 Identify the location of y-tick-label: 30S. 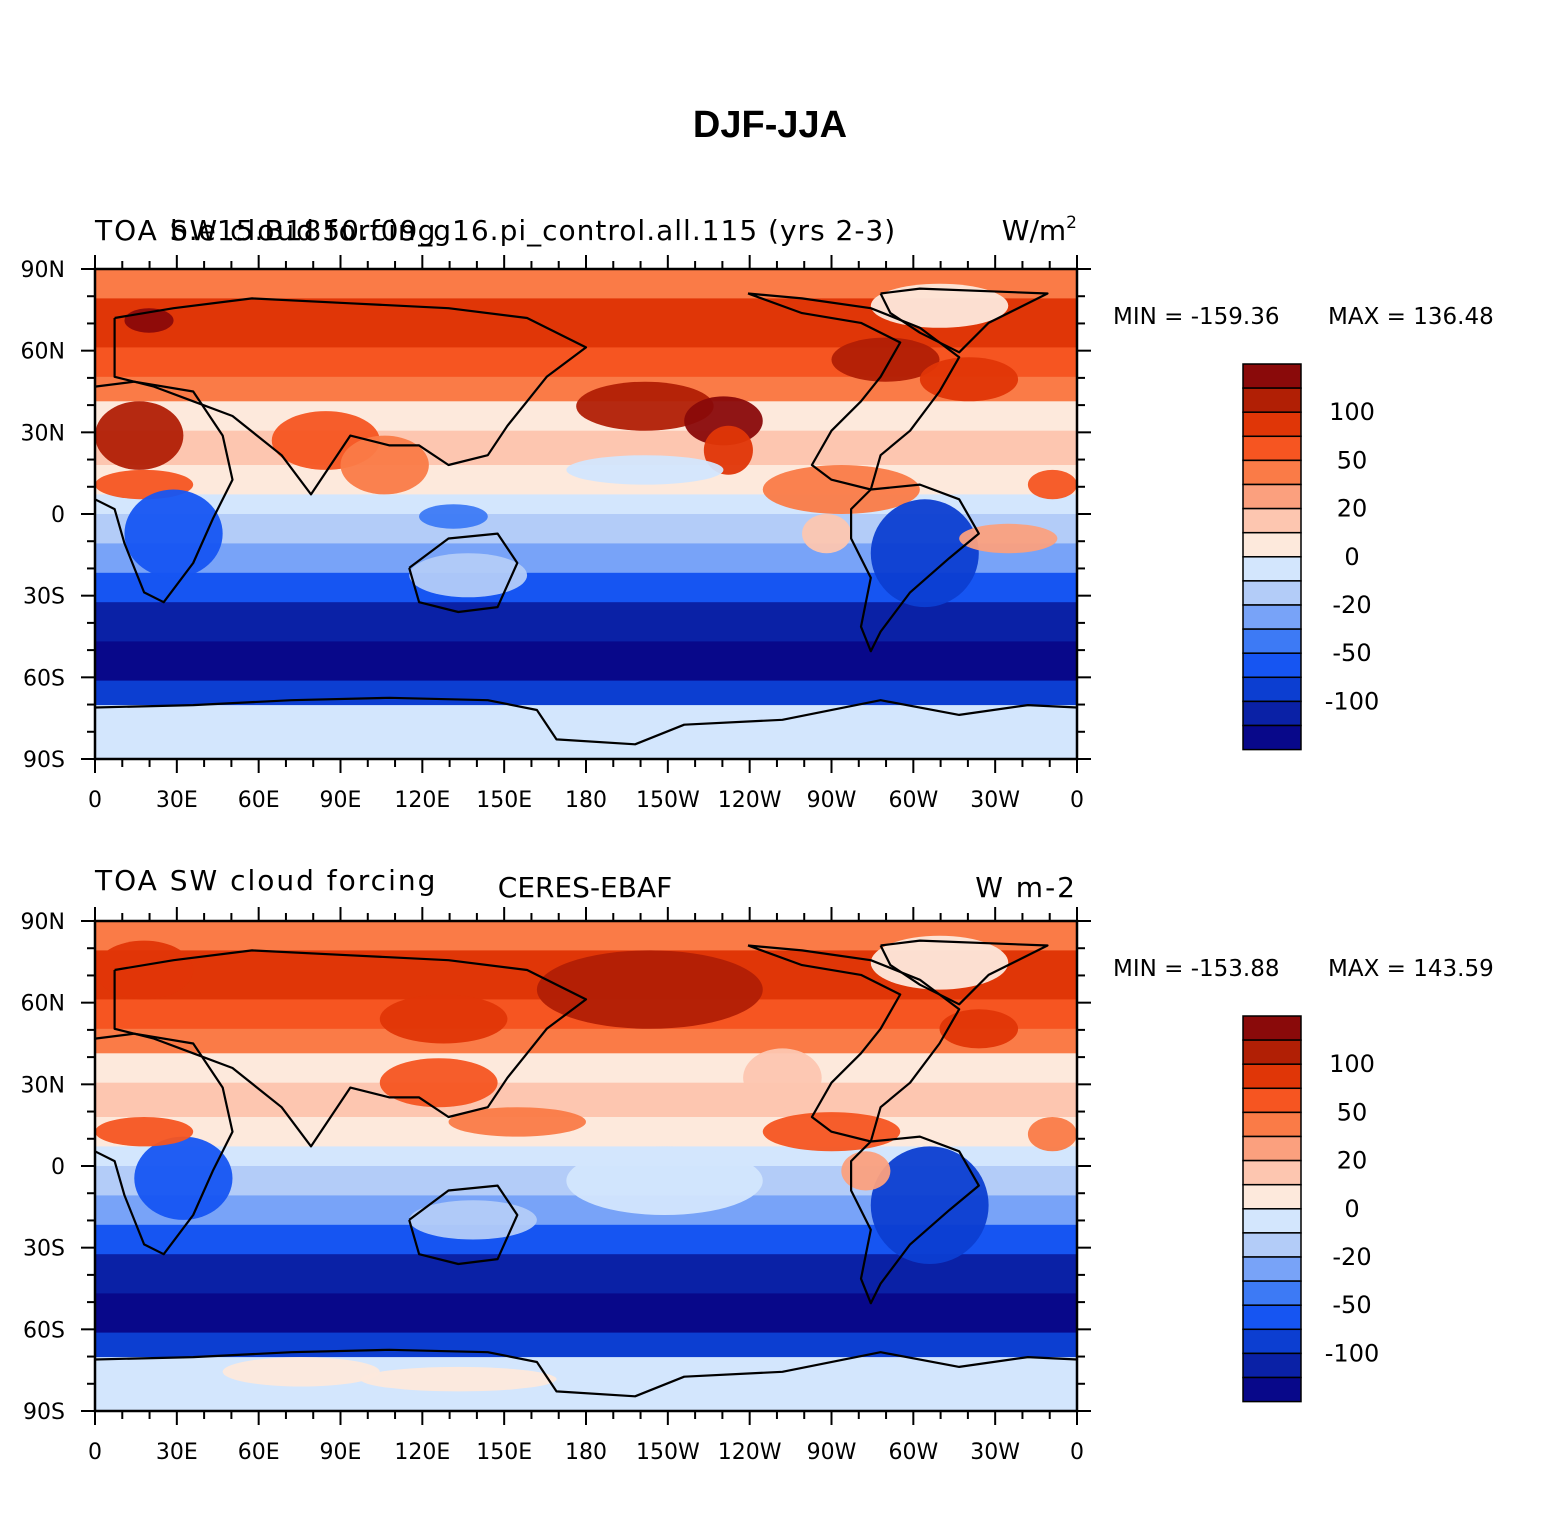
(44, 597).